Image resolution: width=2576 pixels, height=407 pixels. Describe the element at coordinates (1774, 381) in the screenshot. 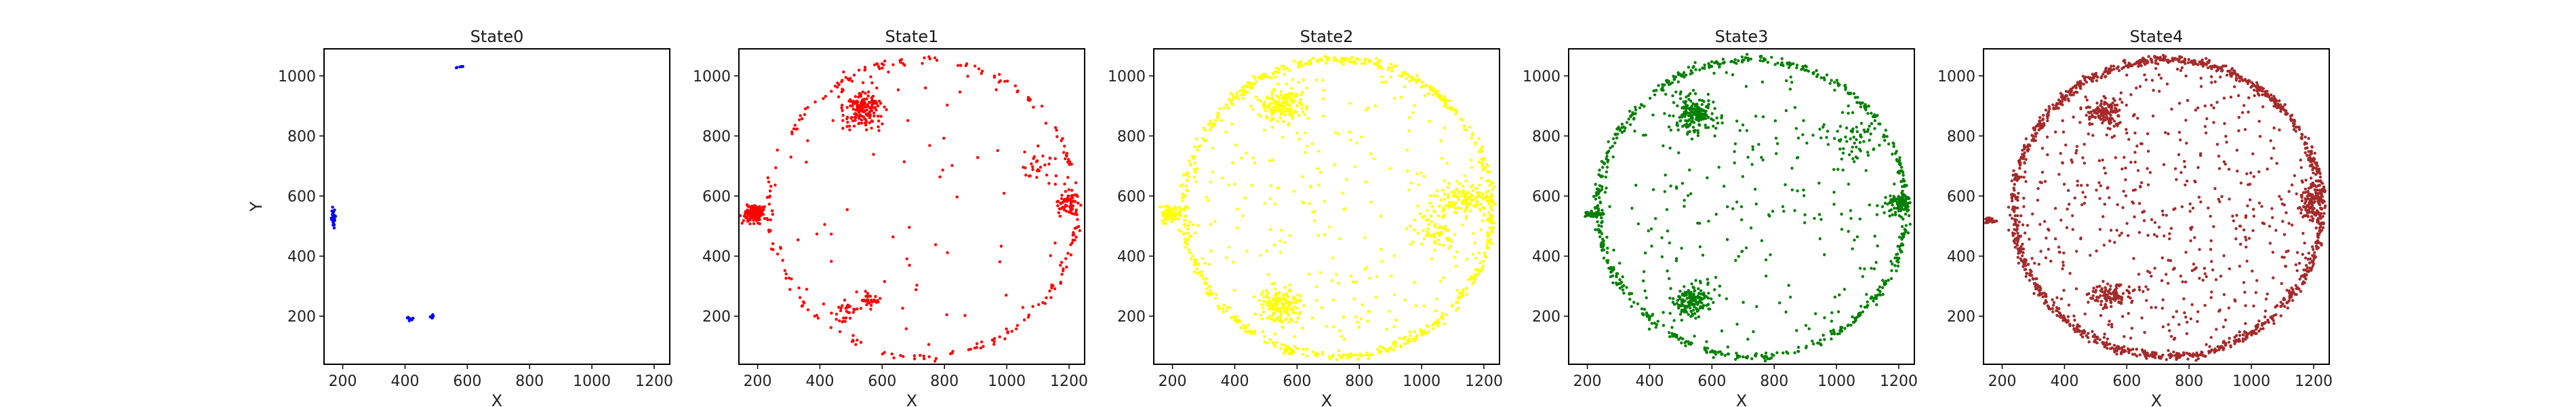

I see `x-tick-label: 800` at that location.